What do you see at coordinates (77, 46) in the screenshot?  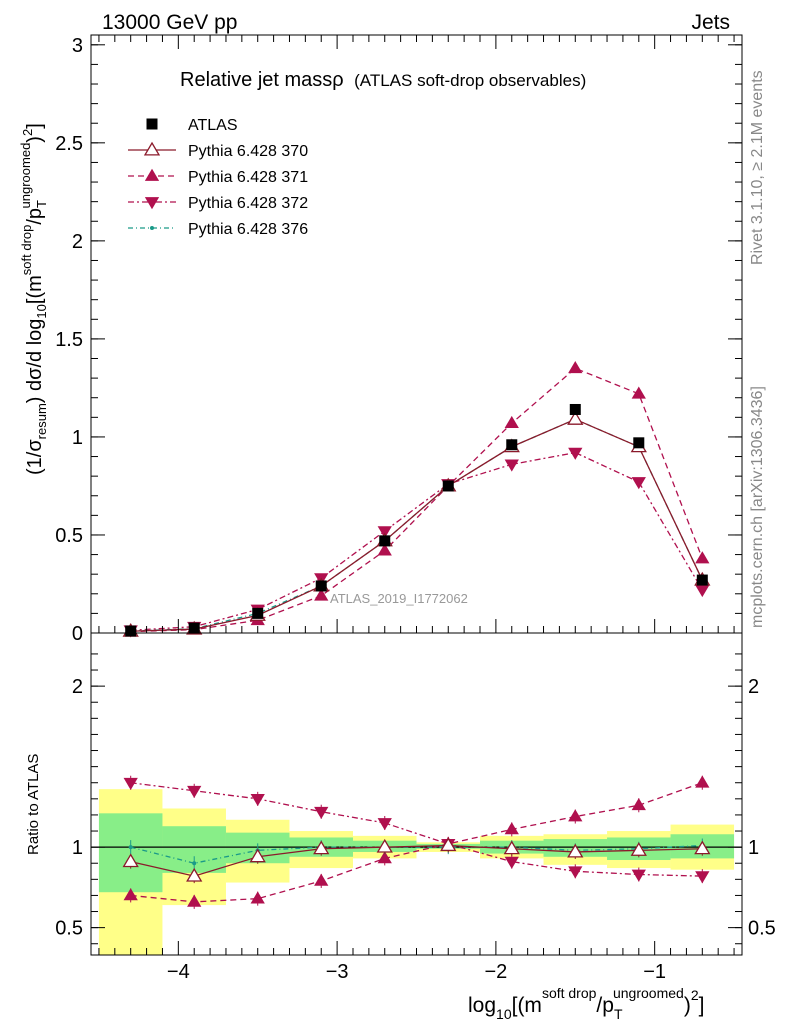 I see `y-tick-label-main: 3` at bounding box center [77, 46].